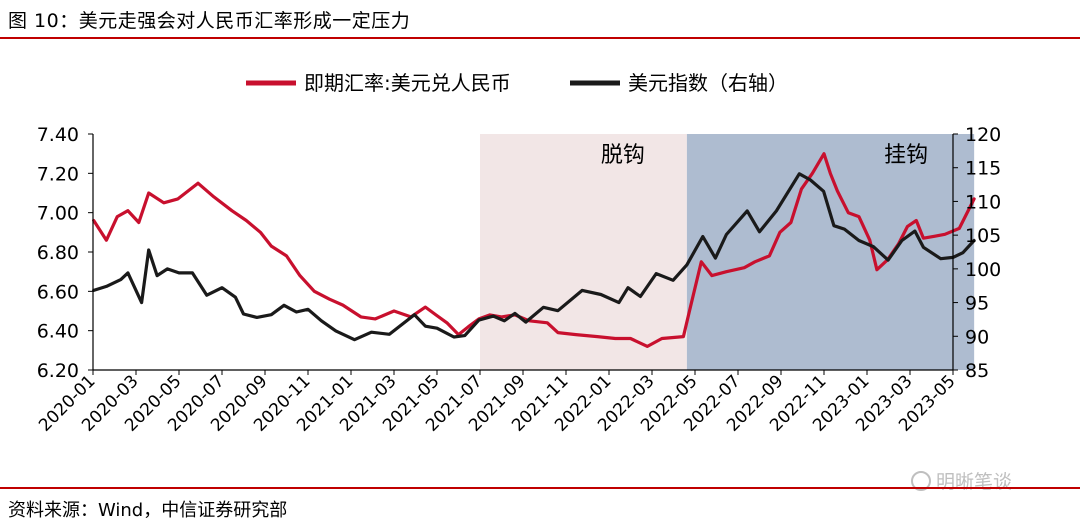  Describe the element at coordinates (708, 83) in the screenshot. I see `legend-label: 美元指数（右轴）` at that location.